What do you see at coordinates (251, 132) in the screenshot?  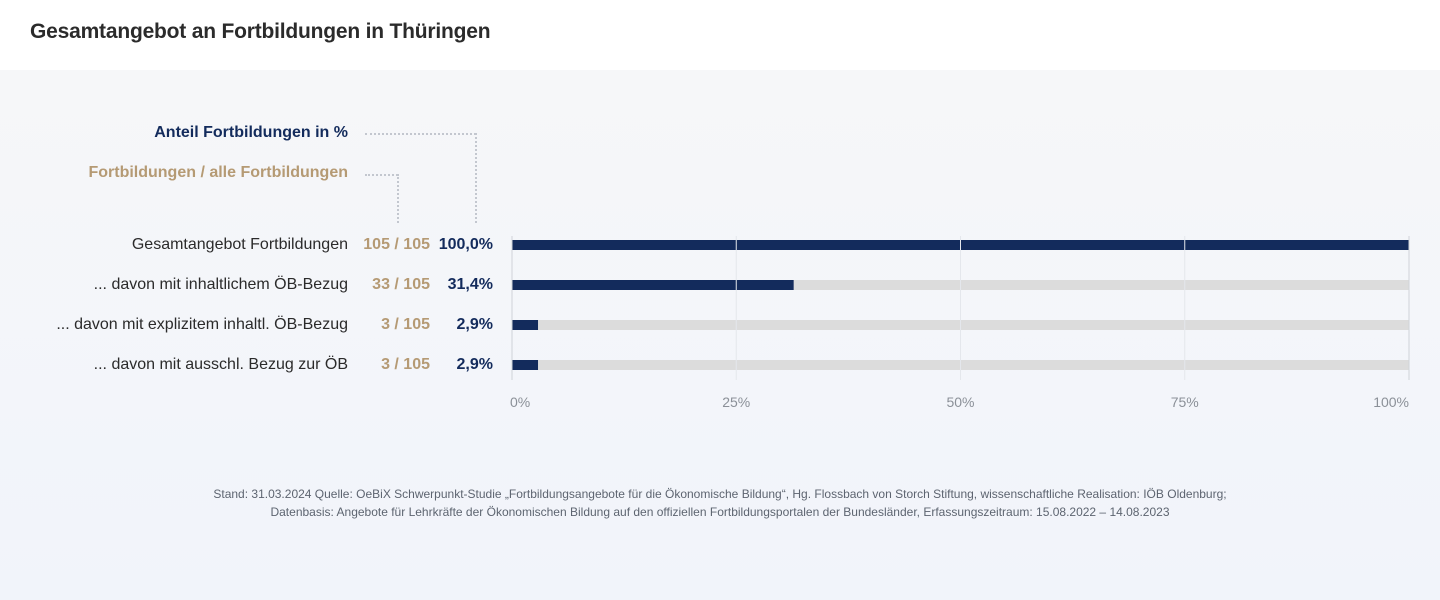 I see `legend-percent-label: Anteil Fortbildungen in %` at bounding box center [251, 132].